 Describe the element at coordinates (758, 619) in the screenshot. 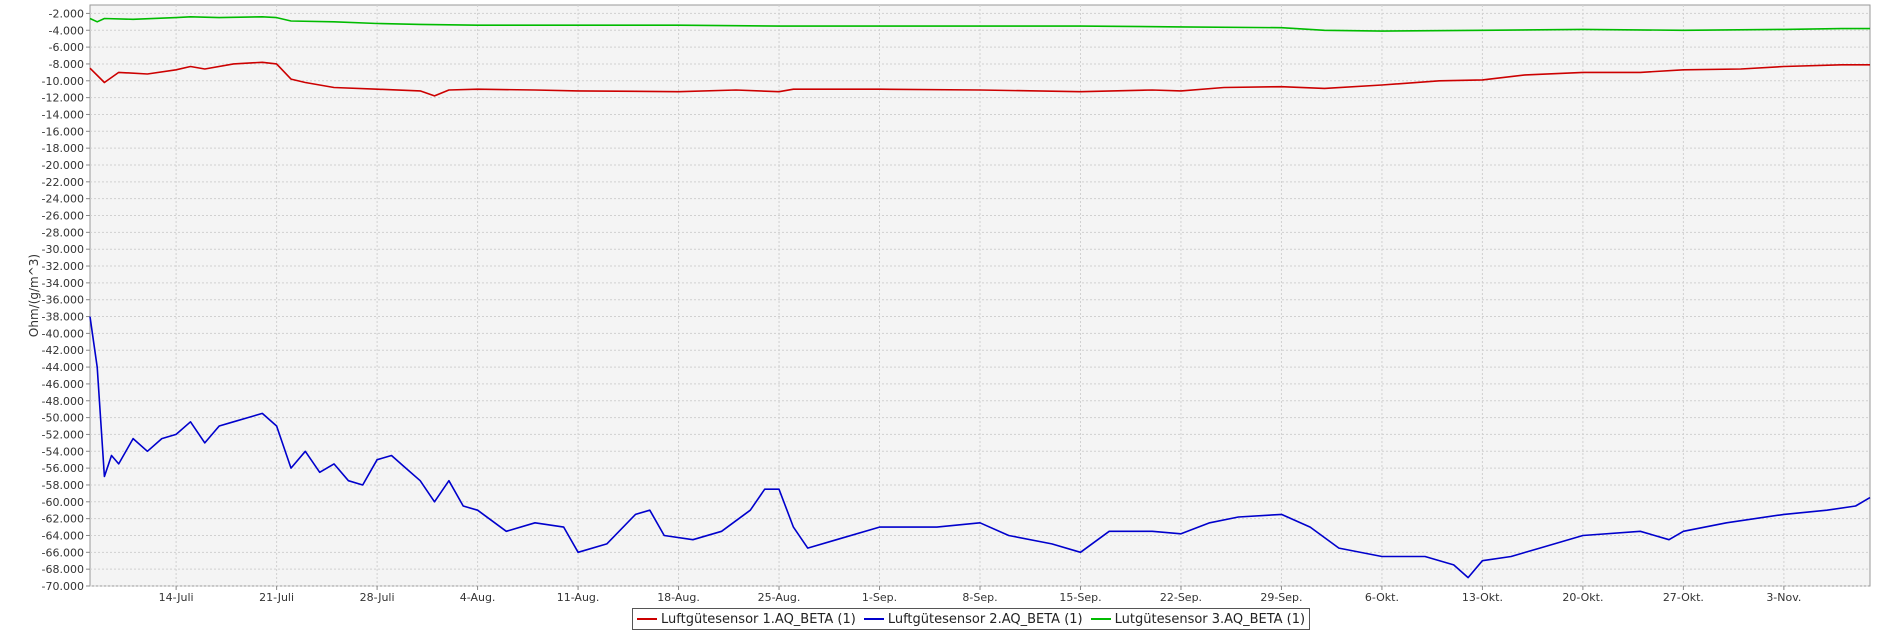

I see `legend-label: Luftgütesensor 1.AQ_BETA (1)` at that location.